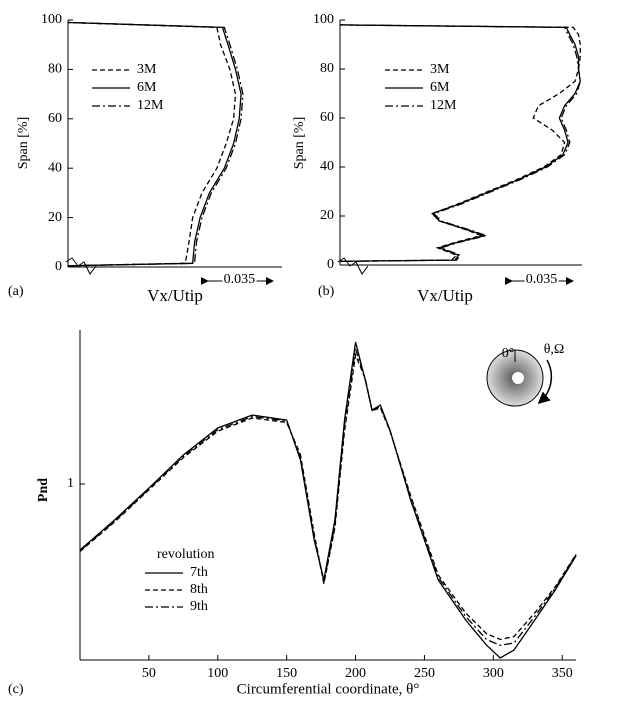  What do you see at coordinates (554, 349) in the screenshot?
I see `annotation: θ,Ω` at bounding box center [554, 349].